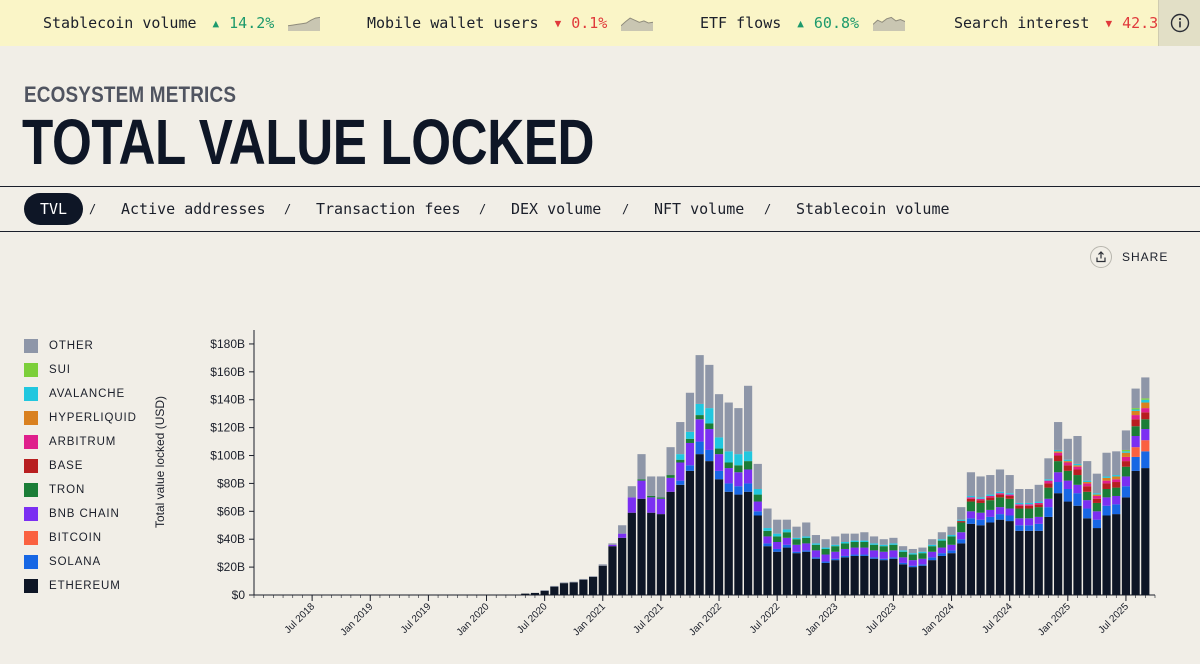 The image size is (1200, 664). I want to click on share-icon-wrap, so click(1101, 257).